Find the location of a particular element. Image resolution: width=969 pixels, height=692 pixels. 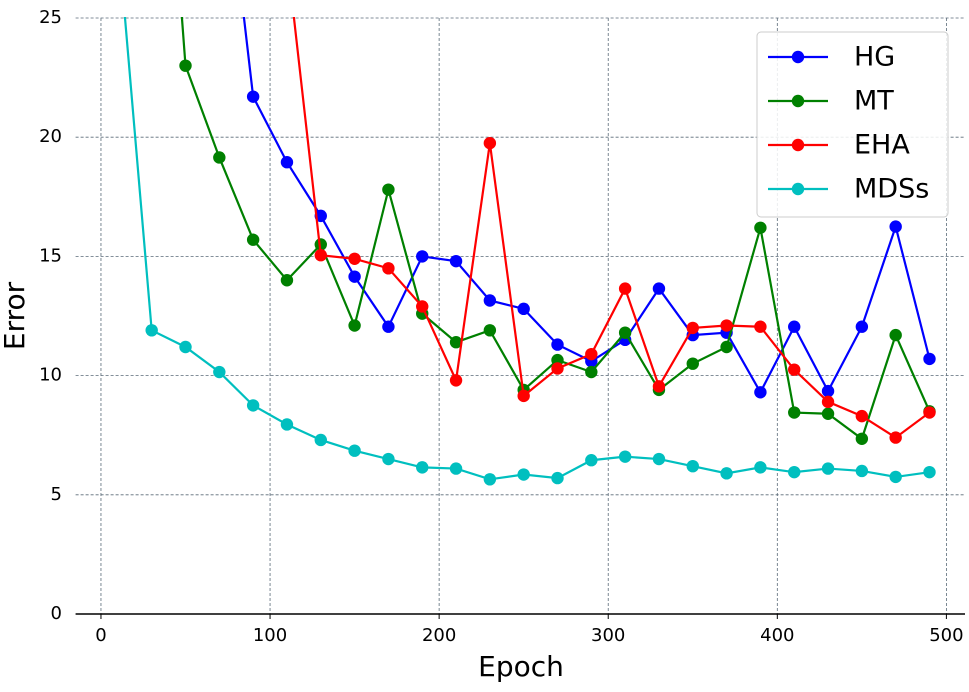

x-axis-label: Epoch is located at coordinates (521, 666).